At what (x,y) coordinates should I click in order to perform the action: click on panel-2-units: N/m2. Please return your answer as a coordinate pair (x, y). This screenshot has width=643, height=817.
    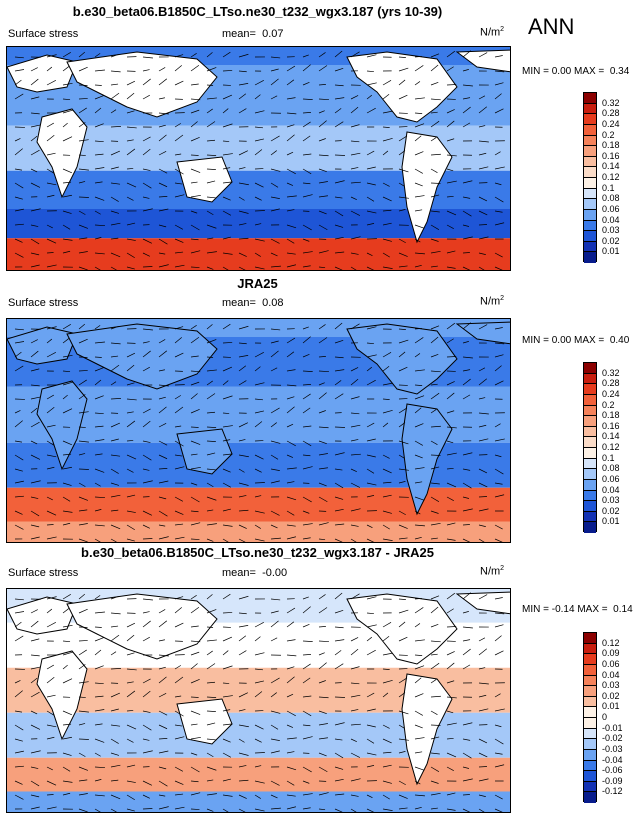
    Looking at the image, I should click on (492, 301).